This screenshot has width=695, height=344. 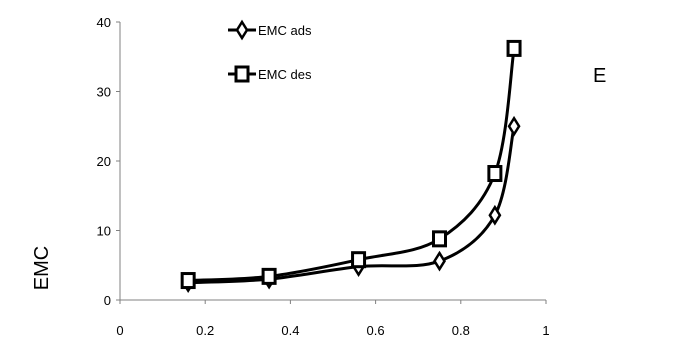 What do you see at coordinates (242, 30) in the screenshot?
I see `legend-marker-diamond` at bounding box center [242, 30].